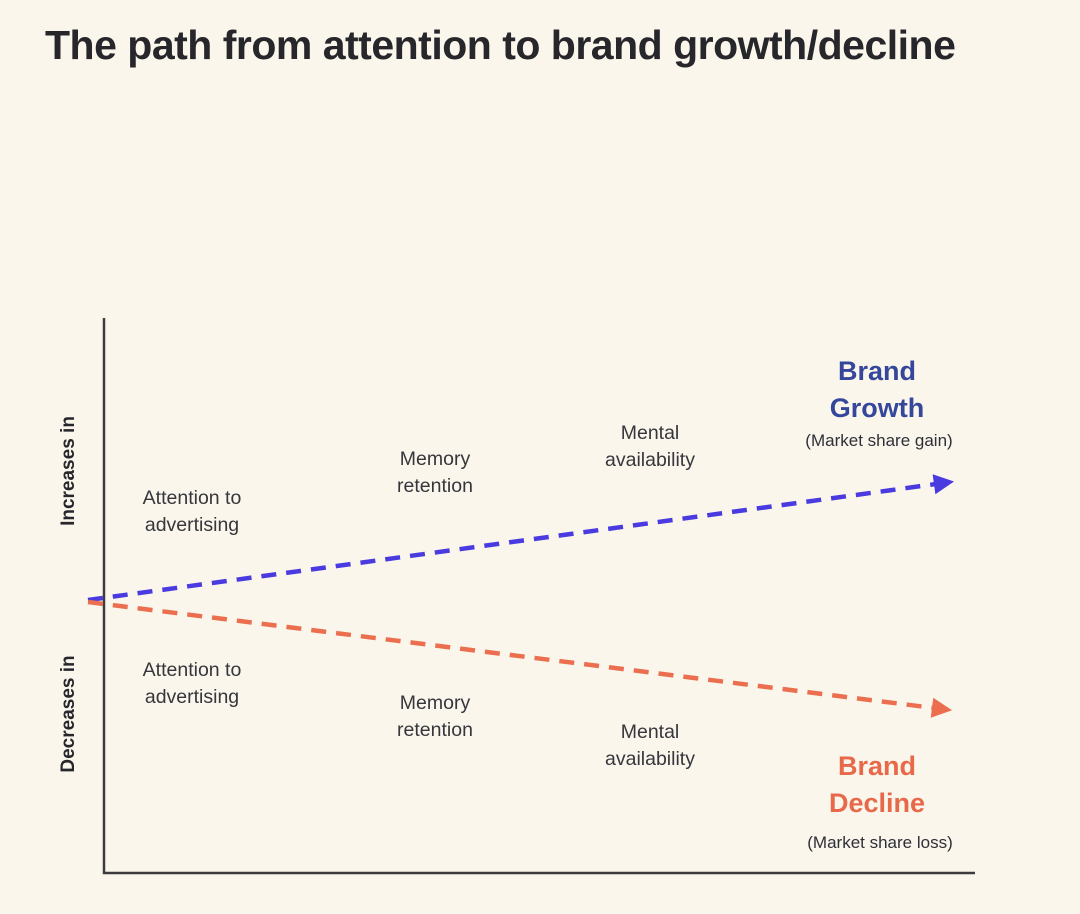 The width and height of the screenshot is (1080, 914). I want to click on growth-stage-memory: Memory retention, so click(435, 472).